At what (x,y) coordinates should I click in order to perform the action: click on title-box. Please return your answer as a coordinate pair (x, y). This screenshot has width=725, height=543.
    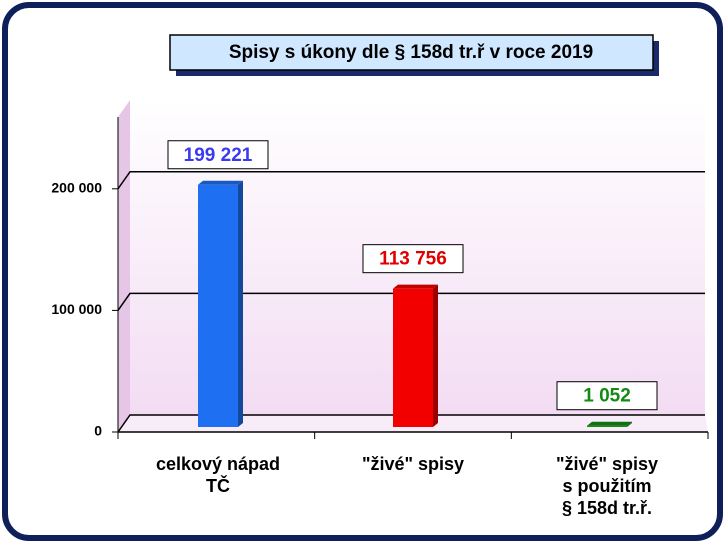
    Looking at the image, I should click on (411, 52).